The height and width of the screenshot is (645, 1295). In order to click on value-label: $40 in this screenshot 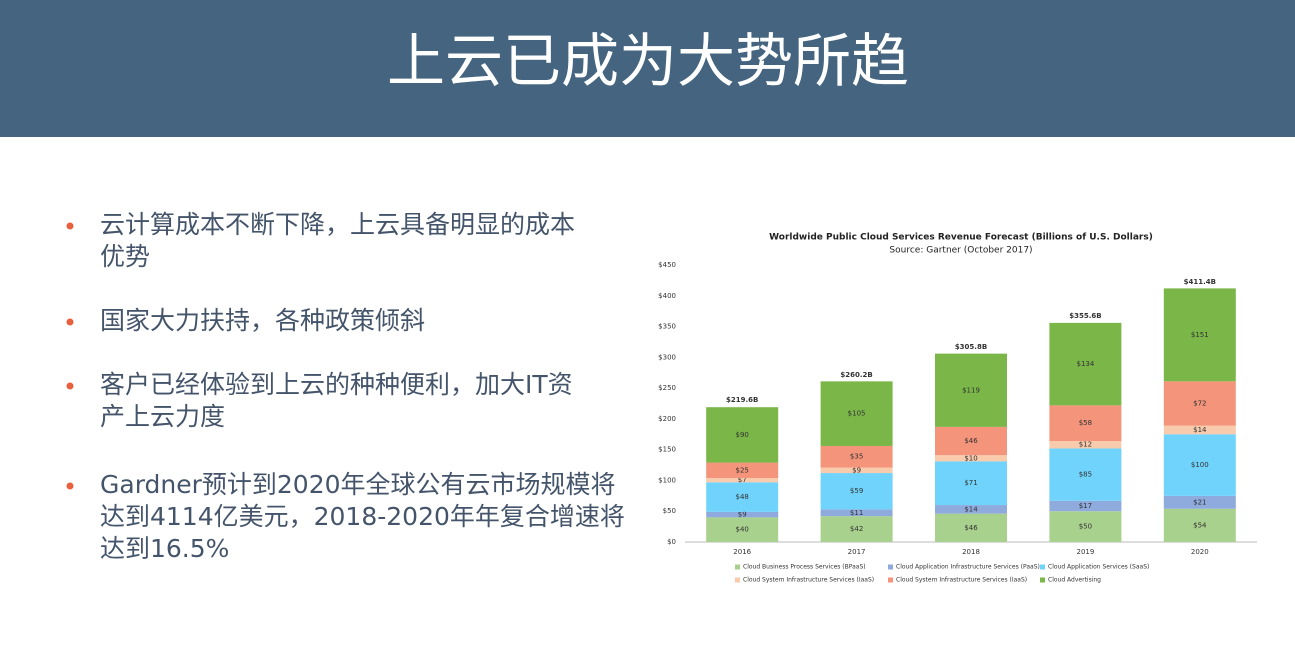, I will do `click(742, 530)`.